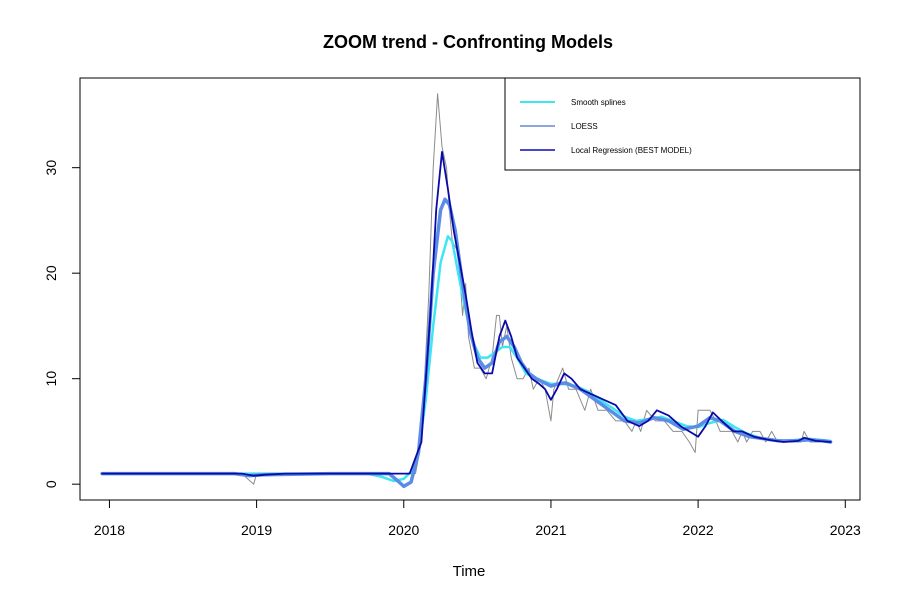 The height and width of the screenshot is (600, 900). I want to click on y-tick-label: 30, so click(51, 168).